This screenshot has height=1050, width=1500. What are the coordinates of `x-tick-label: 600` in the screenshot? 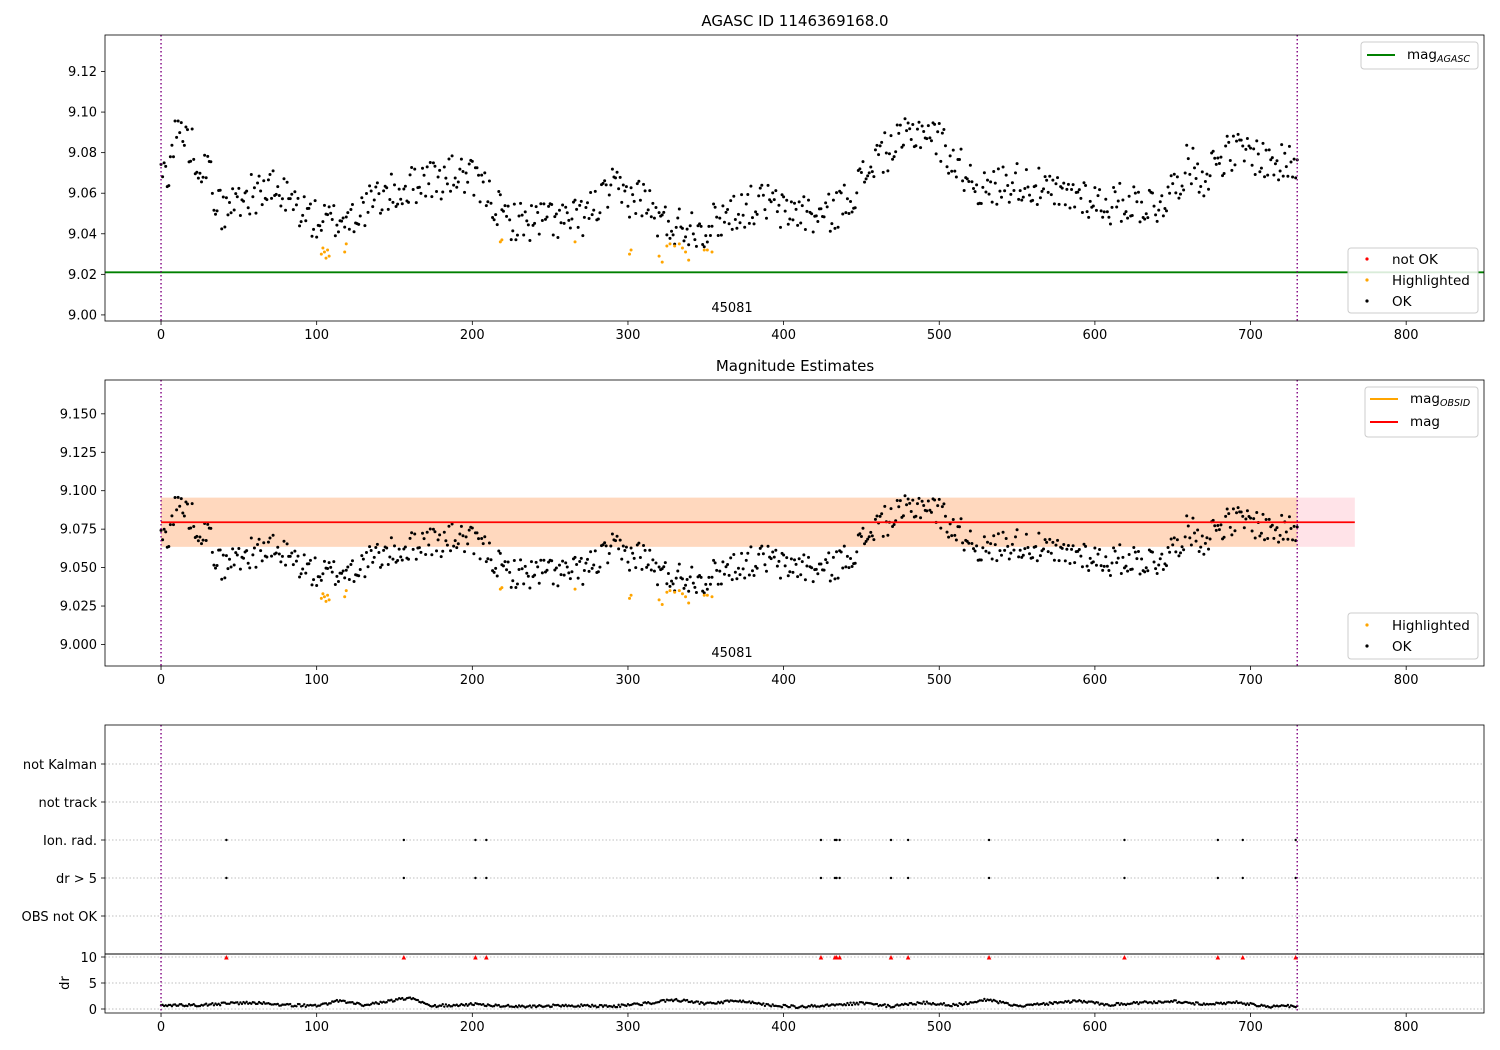 It's located at (1094, 680).